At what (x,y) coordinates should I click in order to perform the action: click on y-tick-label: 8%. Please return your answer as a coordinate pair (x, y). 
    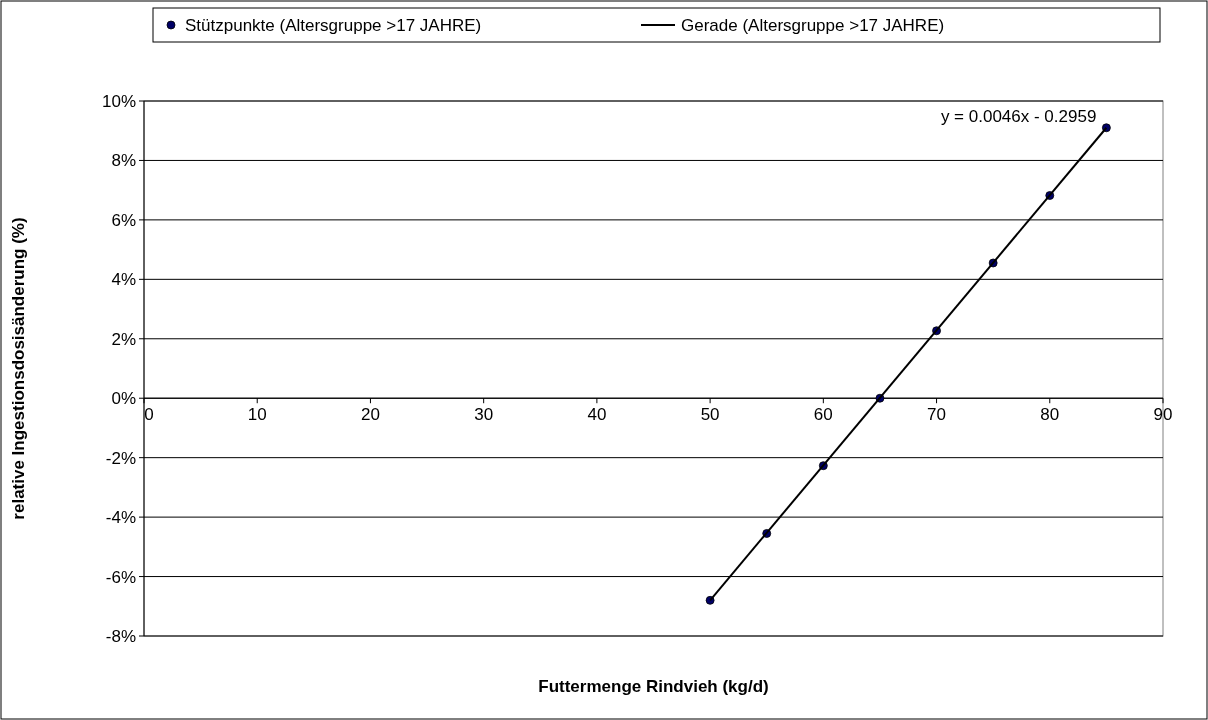
    Looking at the image, I should click on (123, 161).